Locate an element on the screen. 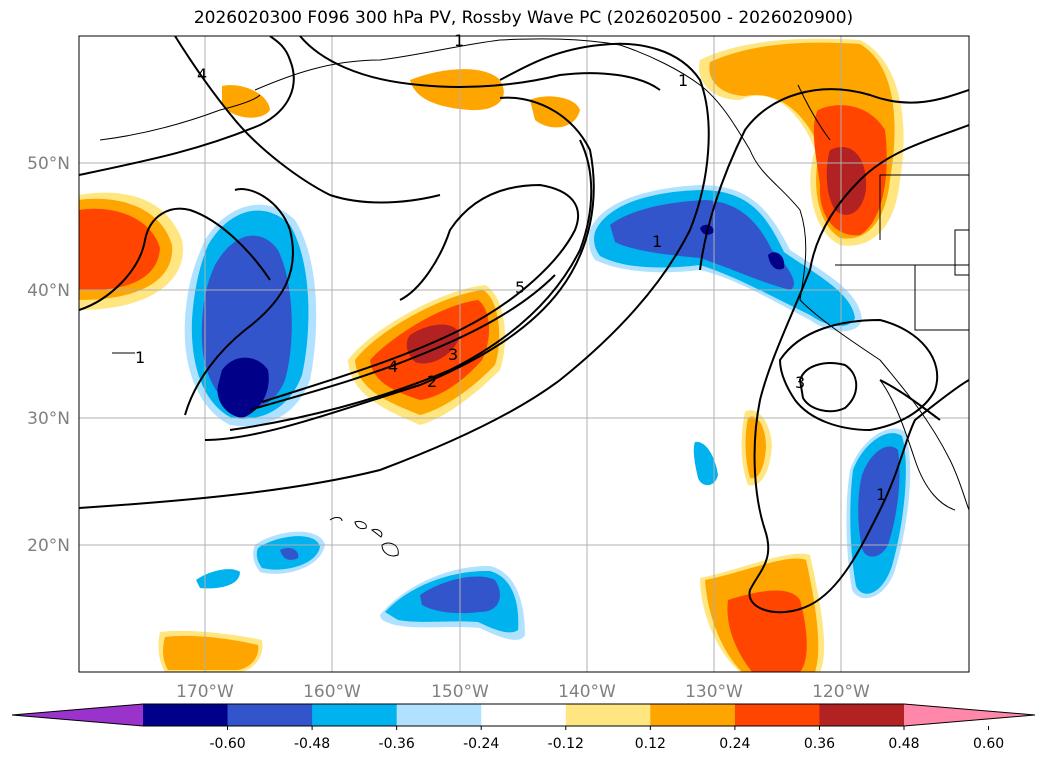  lon-label: 130°W is located at coordinates (714, 692).